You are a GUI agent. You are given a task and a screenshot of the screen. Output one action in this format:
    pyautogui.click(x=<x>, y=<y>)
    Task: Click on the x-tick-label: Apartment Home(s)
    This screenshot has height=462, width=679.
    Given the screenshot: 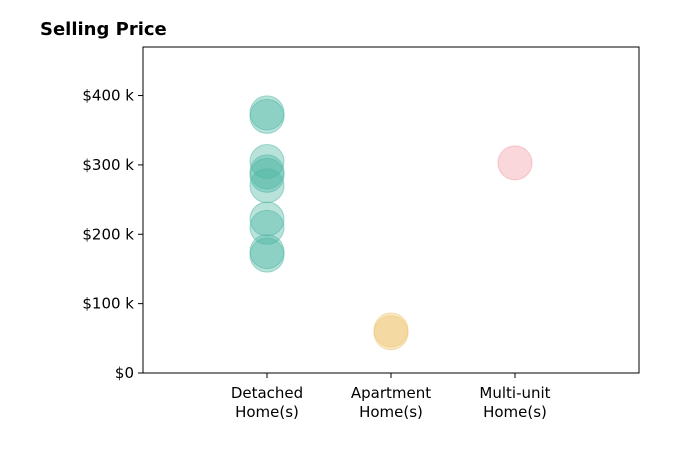 What is the action you would take?
    pyautogui.click(x=391, y=402)
    